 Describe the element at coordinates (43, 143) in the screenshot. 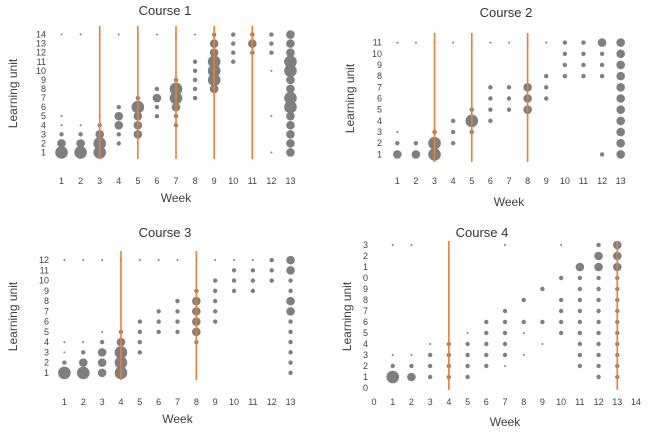

I see `y-tick-label: 2` at that location.